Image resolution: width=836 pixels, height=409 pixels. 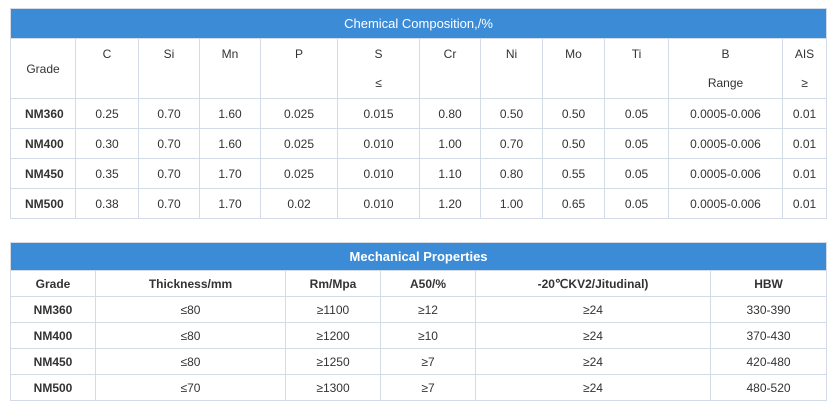 I want to click on table-title: Mechanical Properties, so click(x=418, y=256).